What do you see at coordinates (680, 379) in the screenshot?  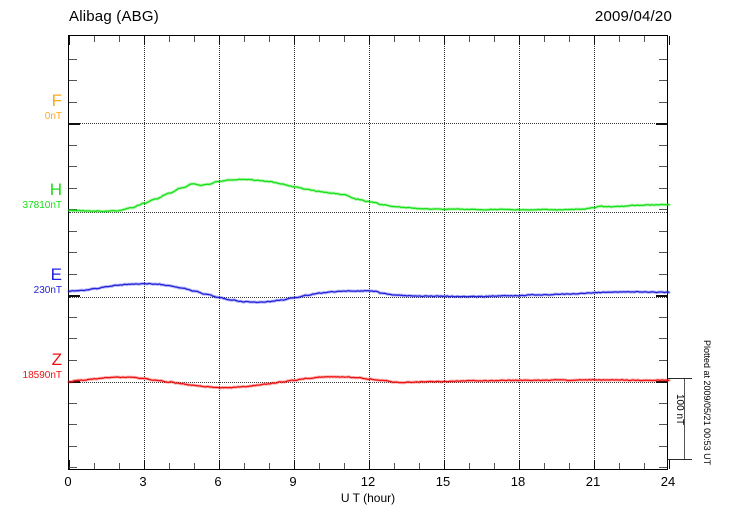 I see `scale-bar-cap-top` at bounding box center [680, 379].